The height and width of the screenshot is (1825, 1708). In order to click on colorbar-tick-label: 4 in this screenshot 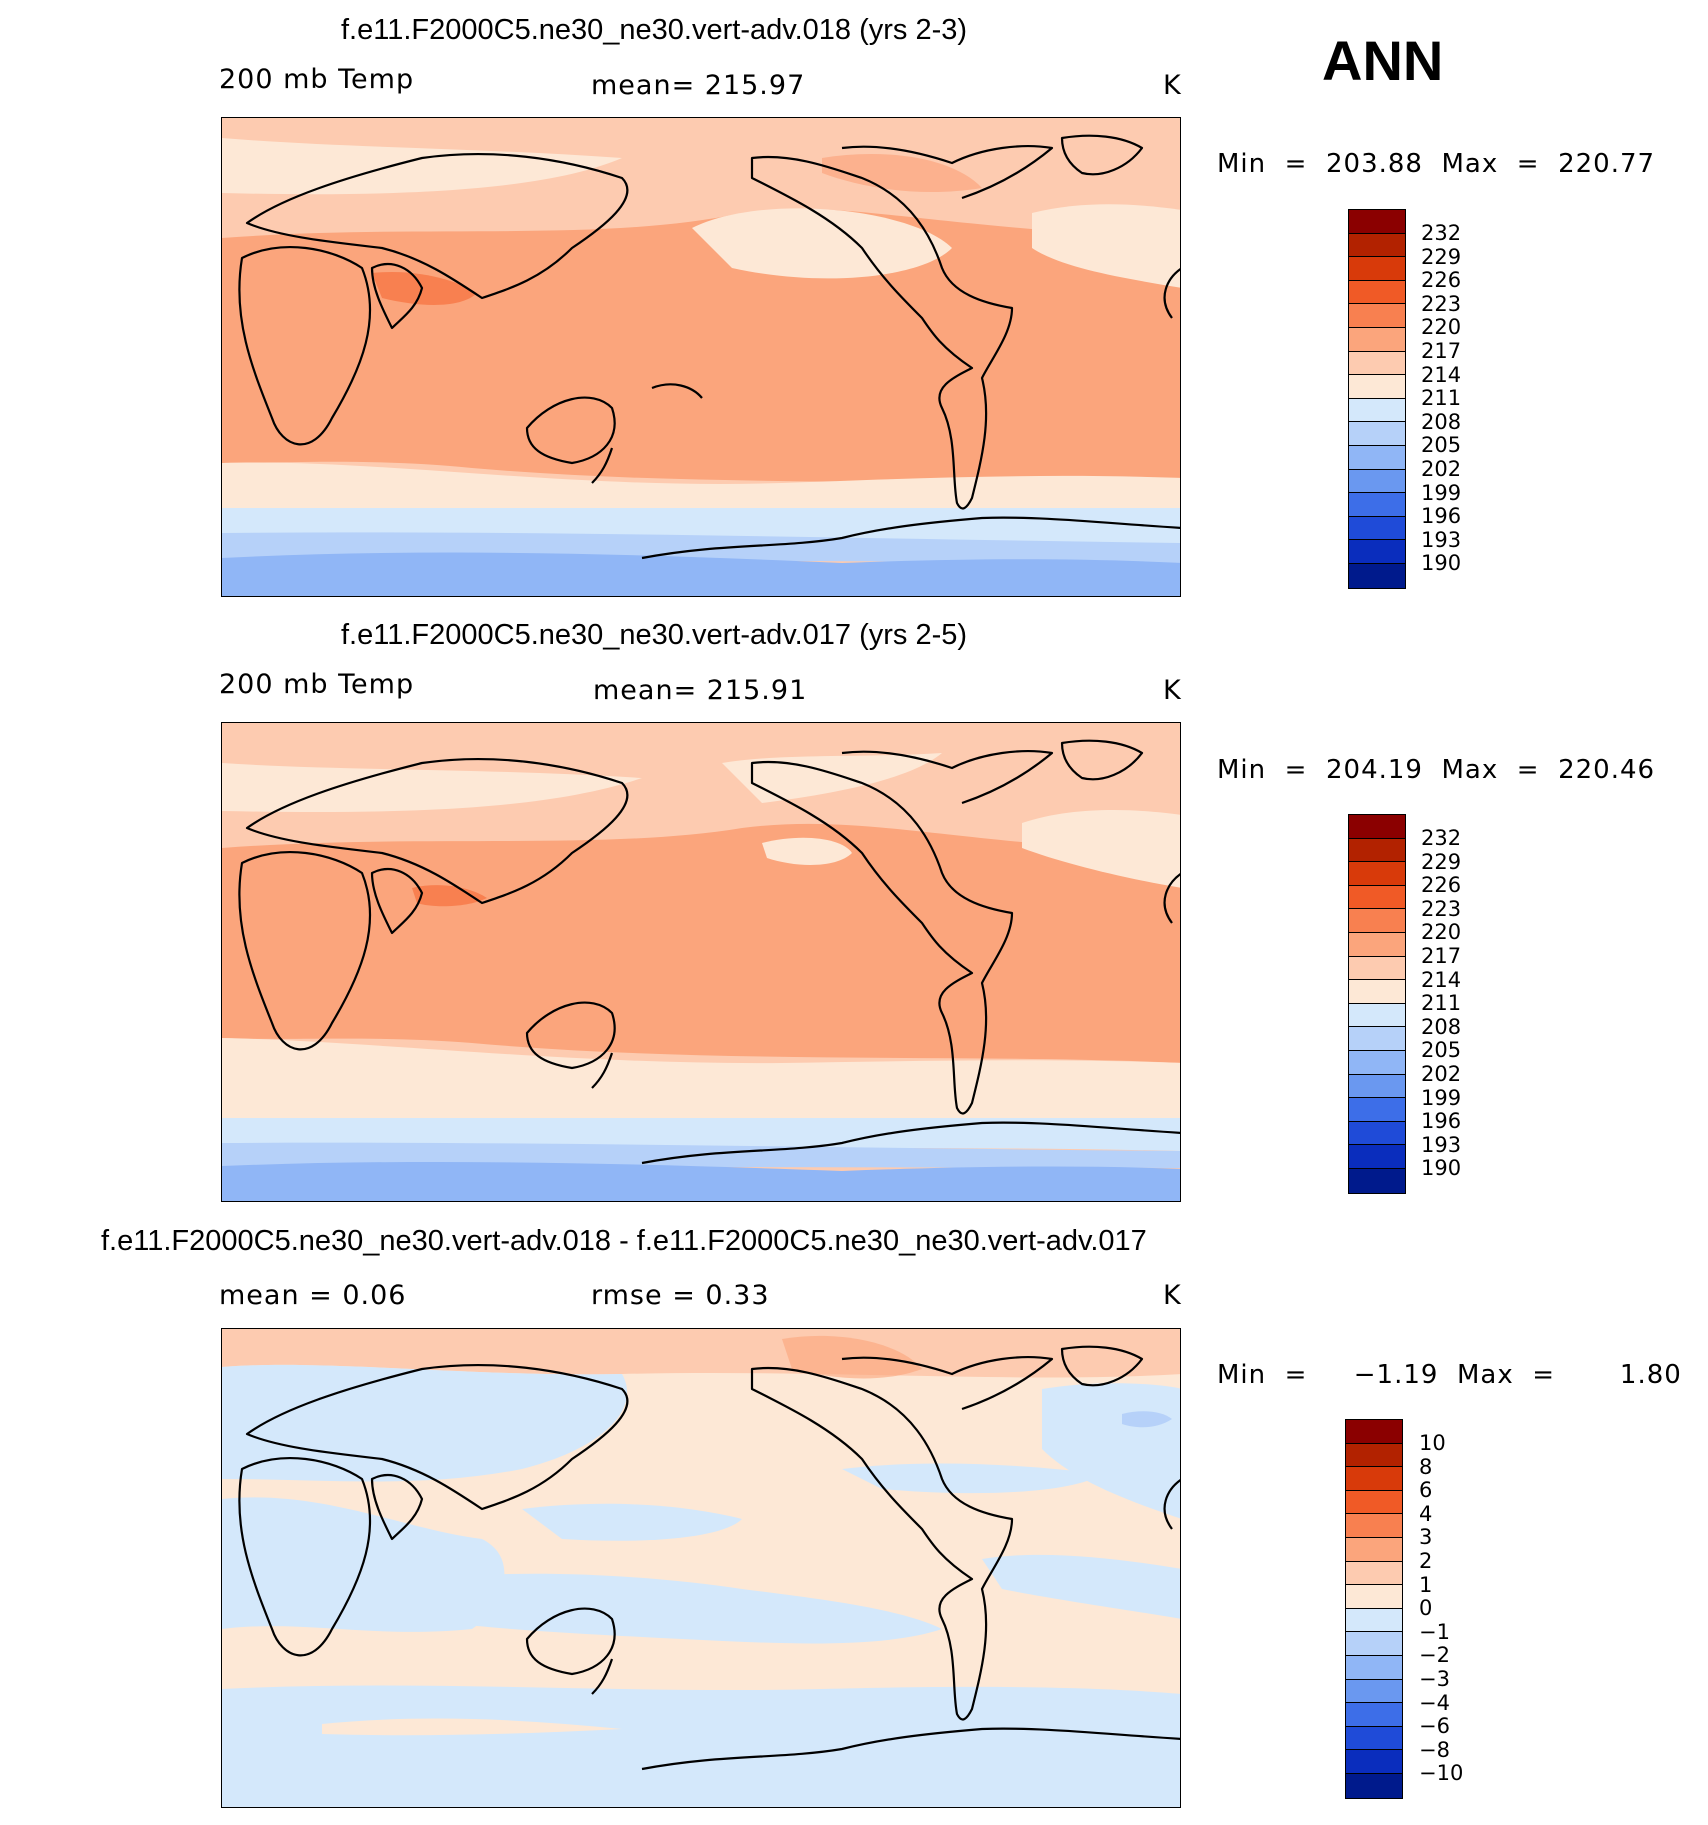, I will do `click(1426, 1513)`.